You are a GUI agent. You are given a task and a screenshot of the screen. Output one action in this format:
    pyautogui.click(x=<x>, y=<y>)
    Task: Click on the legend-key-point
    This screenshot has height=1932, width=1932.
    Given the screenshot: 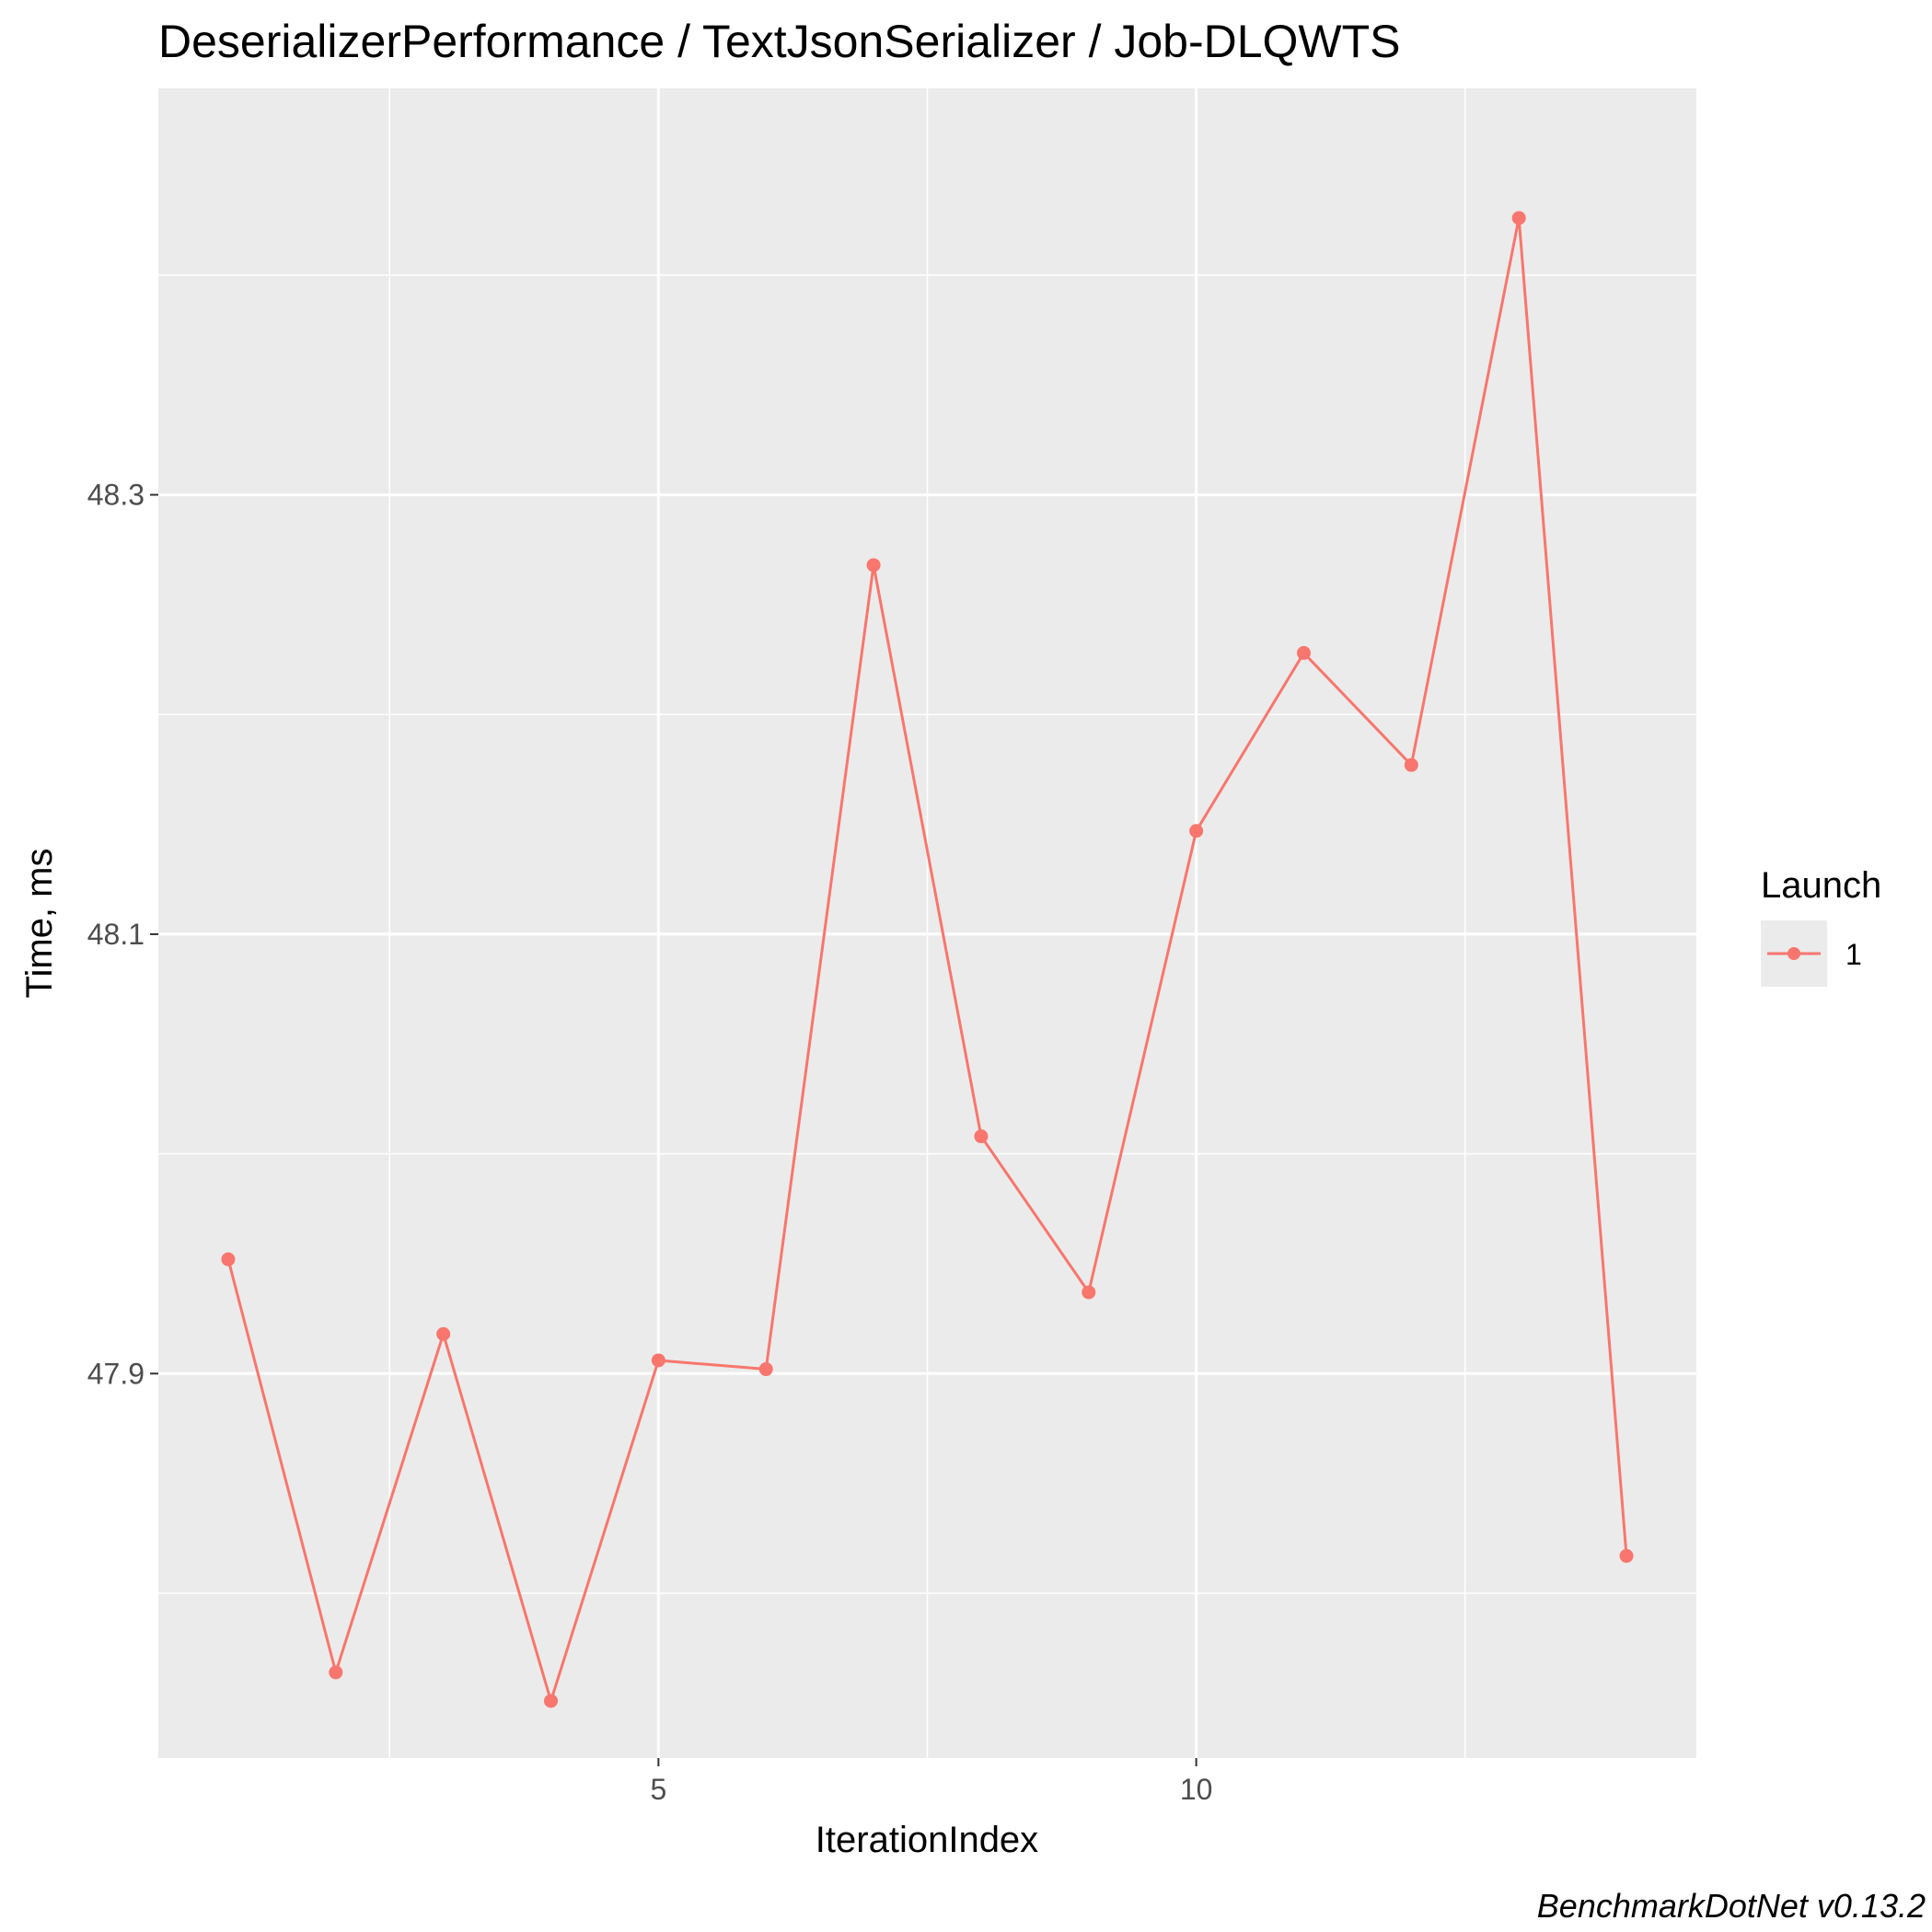 What is the action you would take?
    pyautogui.click(x=1794, y=954)
    